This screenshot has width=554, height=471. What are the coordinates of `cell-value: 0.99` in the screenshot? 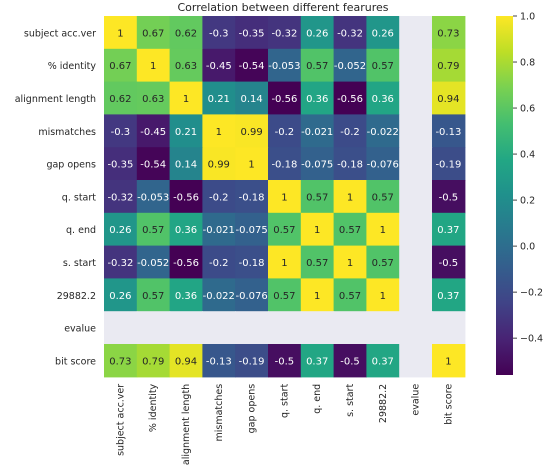 It's located at (219, 165).